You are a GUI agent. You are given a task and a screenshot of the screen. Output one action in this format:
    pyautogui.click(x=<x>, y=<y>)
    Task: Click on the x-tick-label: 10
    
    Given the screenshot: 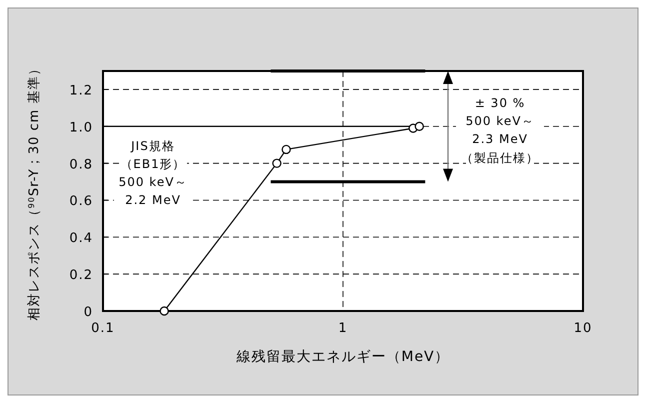 What is the action you would take?
    pyautogui.click(x=583, y=328)
    